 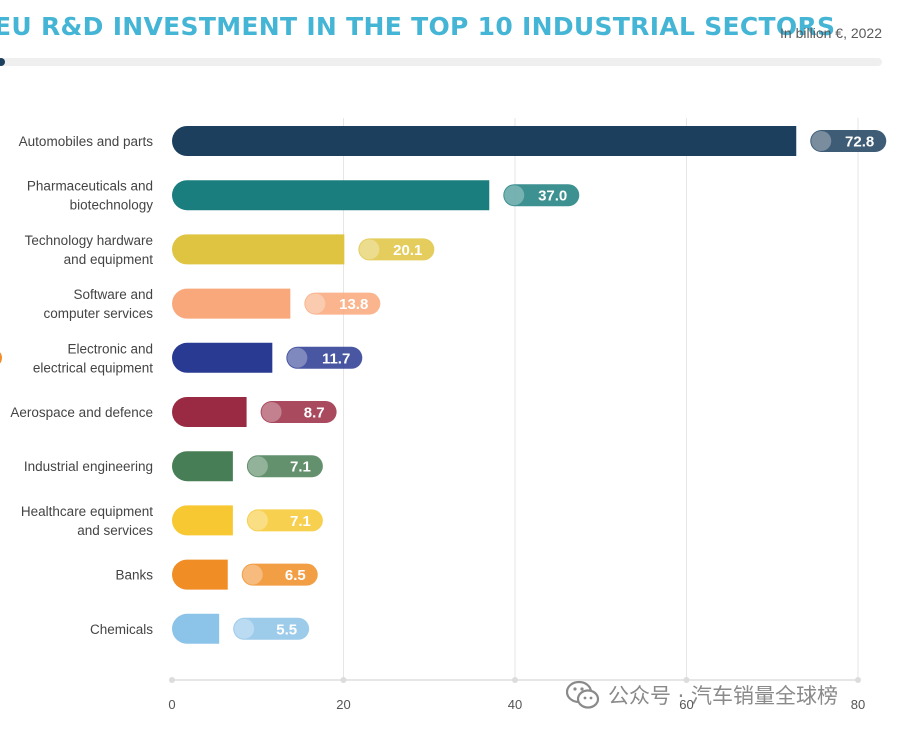 What do you see at coordinates (90, 186) in the screenshot?
I see `category-label: Pharmaceuticals and` at bounding box center [90, 186].